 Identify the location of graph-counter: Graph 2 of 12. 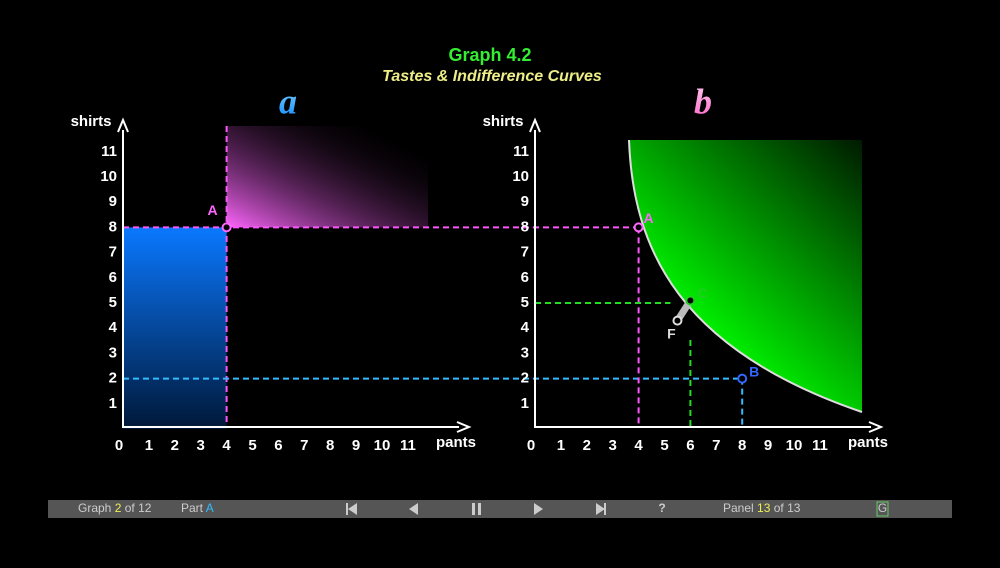
(115, 508).